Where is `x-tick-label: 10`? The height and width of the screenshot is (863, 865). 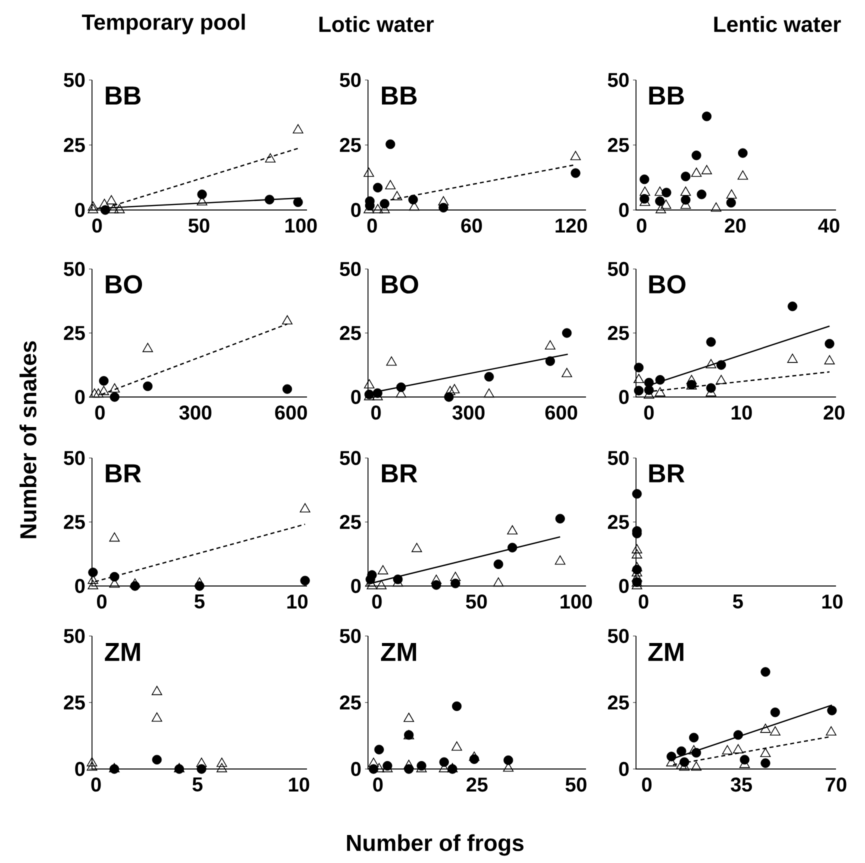
x-tick-label: 10 is located at coordinates (832, 601).